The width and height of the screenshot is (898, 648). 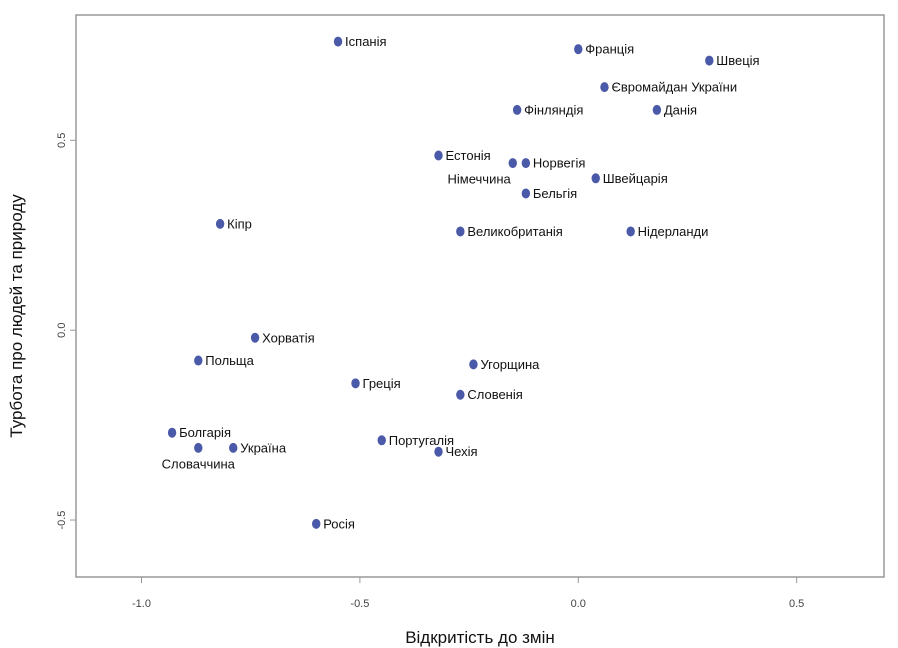 What do you see at coordinates (553, 109) in the screenshot?
I see `point-label: Фінляндія` at bounding box center [553, 109].